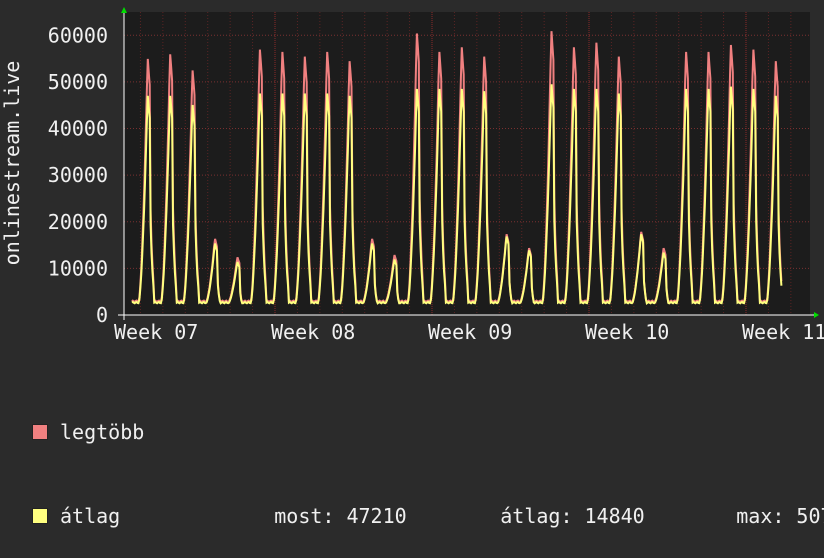  I want to click on y-axis-ticks: 0 10000 20000 30000 40000 50000 60000, so click(78, 175).